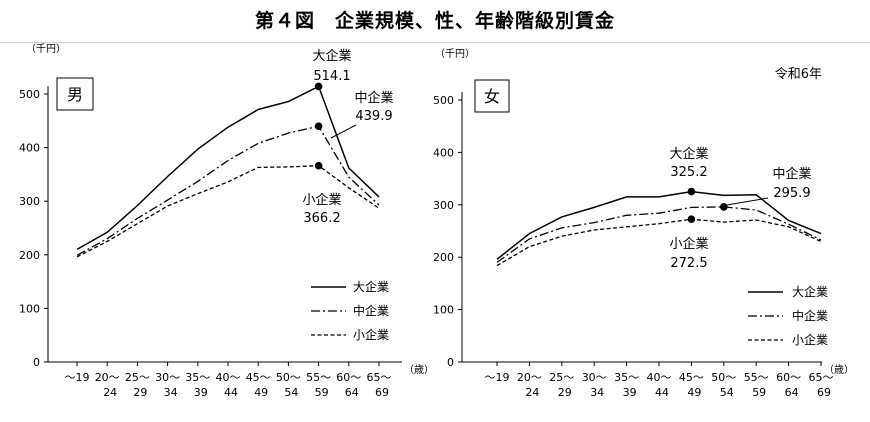  What do you see at coordinates (434, 21) in the screenshot?
I see `figure-title: 第４図 企業規模、性、年齢階級別賃金` at bounding box center [434, 21].